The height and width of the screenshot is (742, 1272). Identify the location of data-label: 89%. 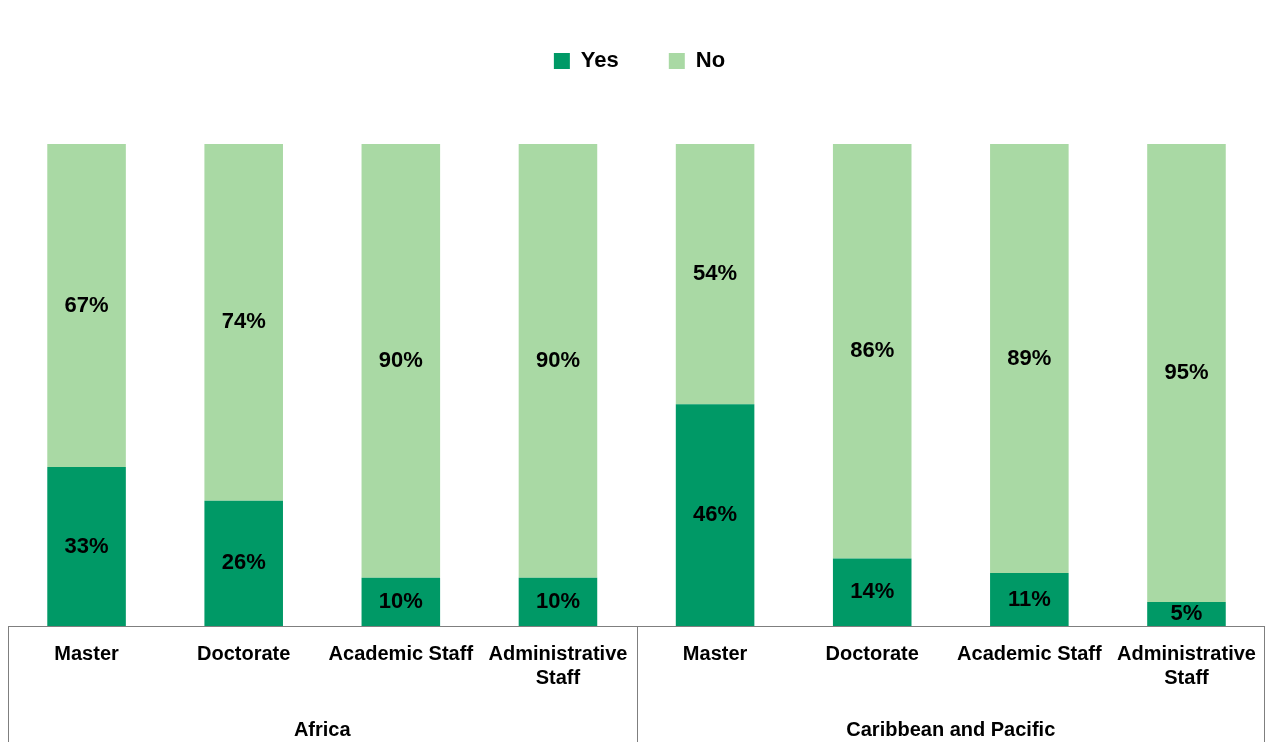
(1029, 357).